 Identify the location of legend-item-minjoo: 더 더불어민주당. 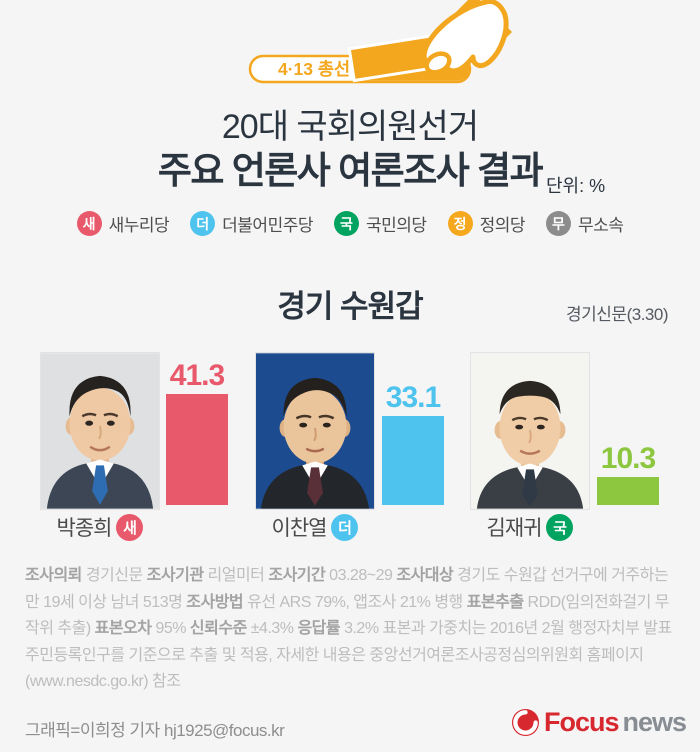
(251, 223).